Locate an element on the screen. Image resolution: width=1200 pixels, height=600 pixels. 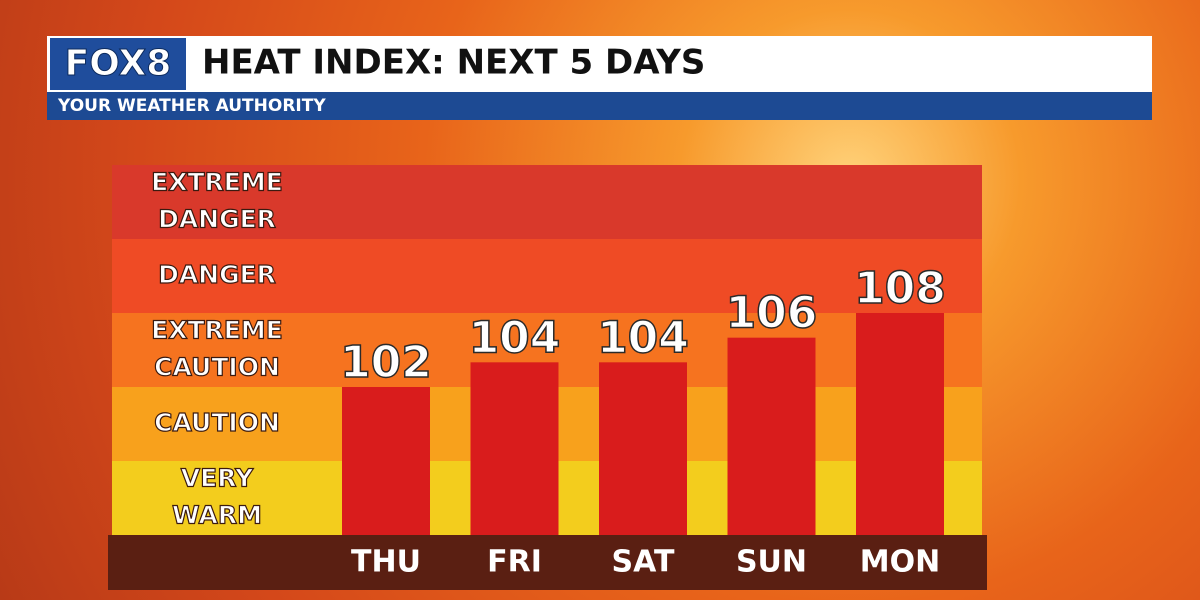
value-label: 102 is located at coordinates (386, 362).